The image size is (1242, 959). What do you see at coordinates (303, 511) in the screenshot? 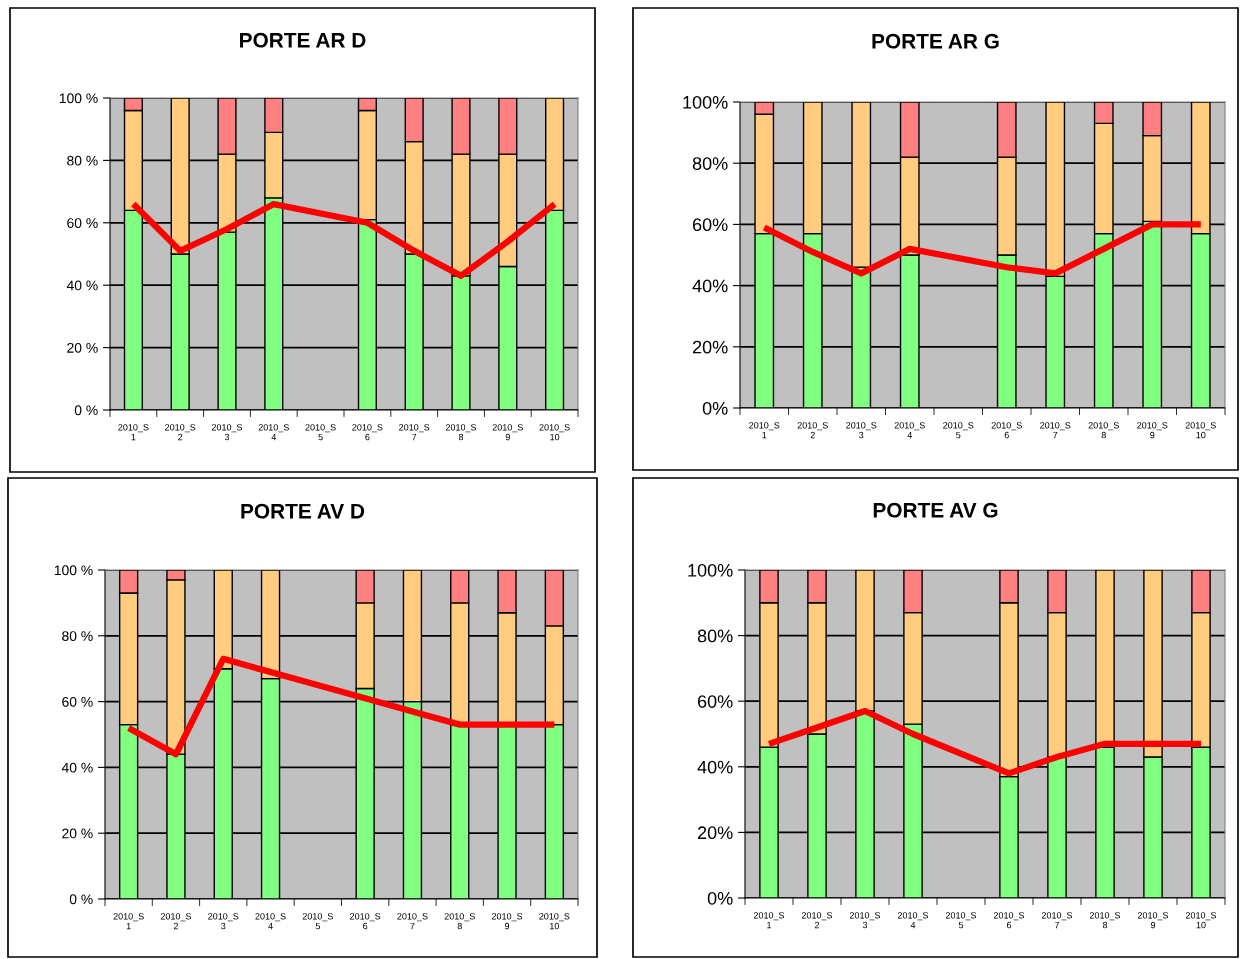
I see `chart-title: PORTE AV D` at bounding box center [303, 511].